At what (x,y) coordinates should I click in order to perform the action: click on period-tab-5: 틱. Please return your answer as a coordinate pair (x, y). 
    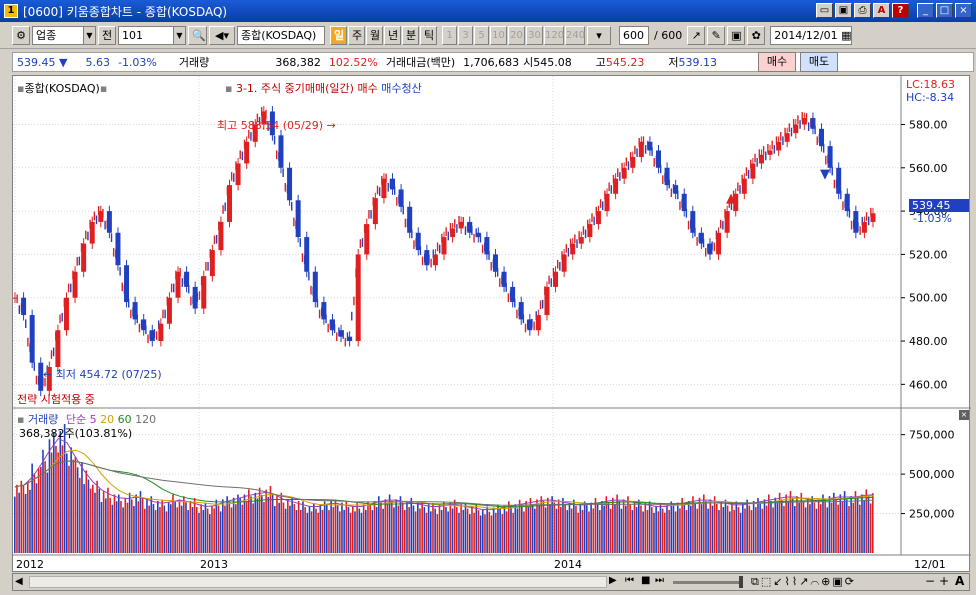
    Looking at the image, I should click on (428, 35).